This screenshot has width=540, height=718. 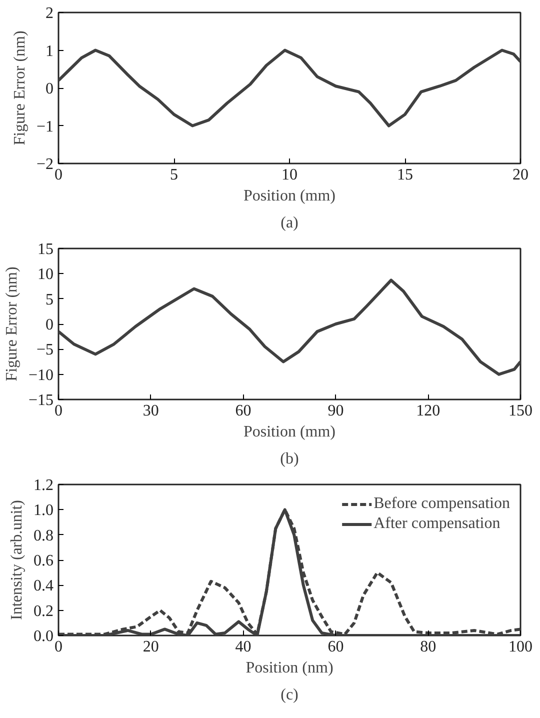 What do you see at coordinates (41, 375) in the screenshot?
I see `y-tick-label: −10` at bounding box center [41, 375].